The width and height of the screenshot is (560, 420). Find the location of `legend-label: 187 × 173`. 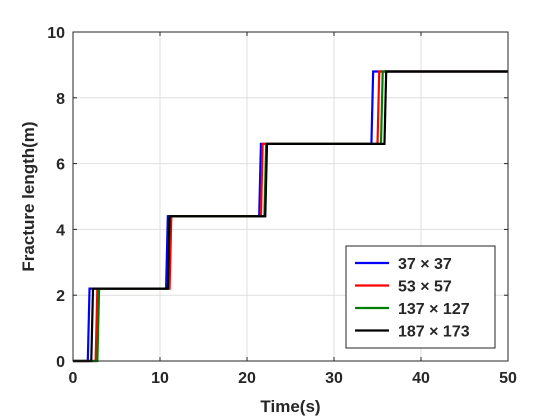

legend-label: 187 × 173 is located at coordinates (434, 332).